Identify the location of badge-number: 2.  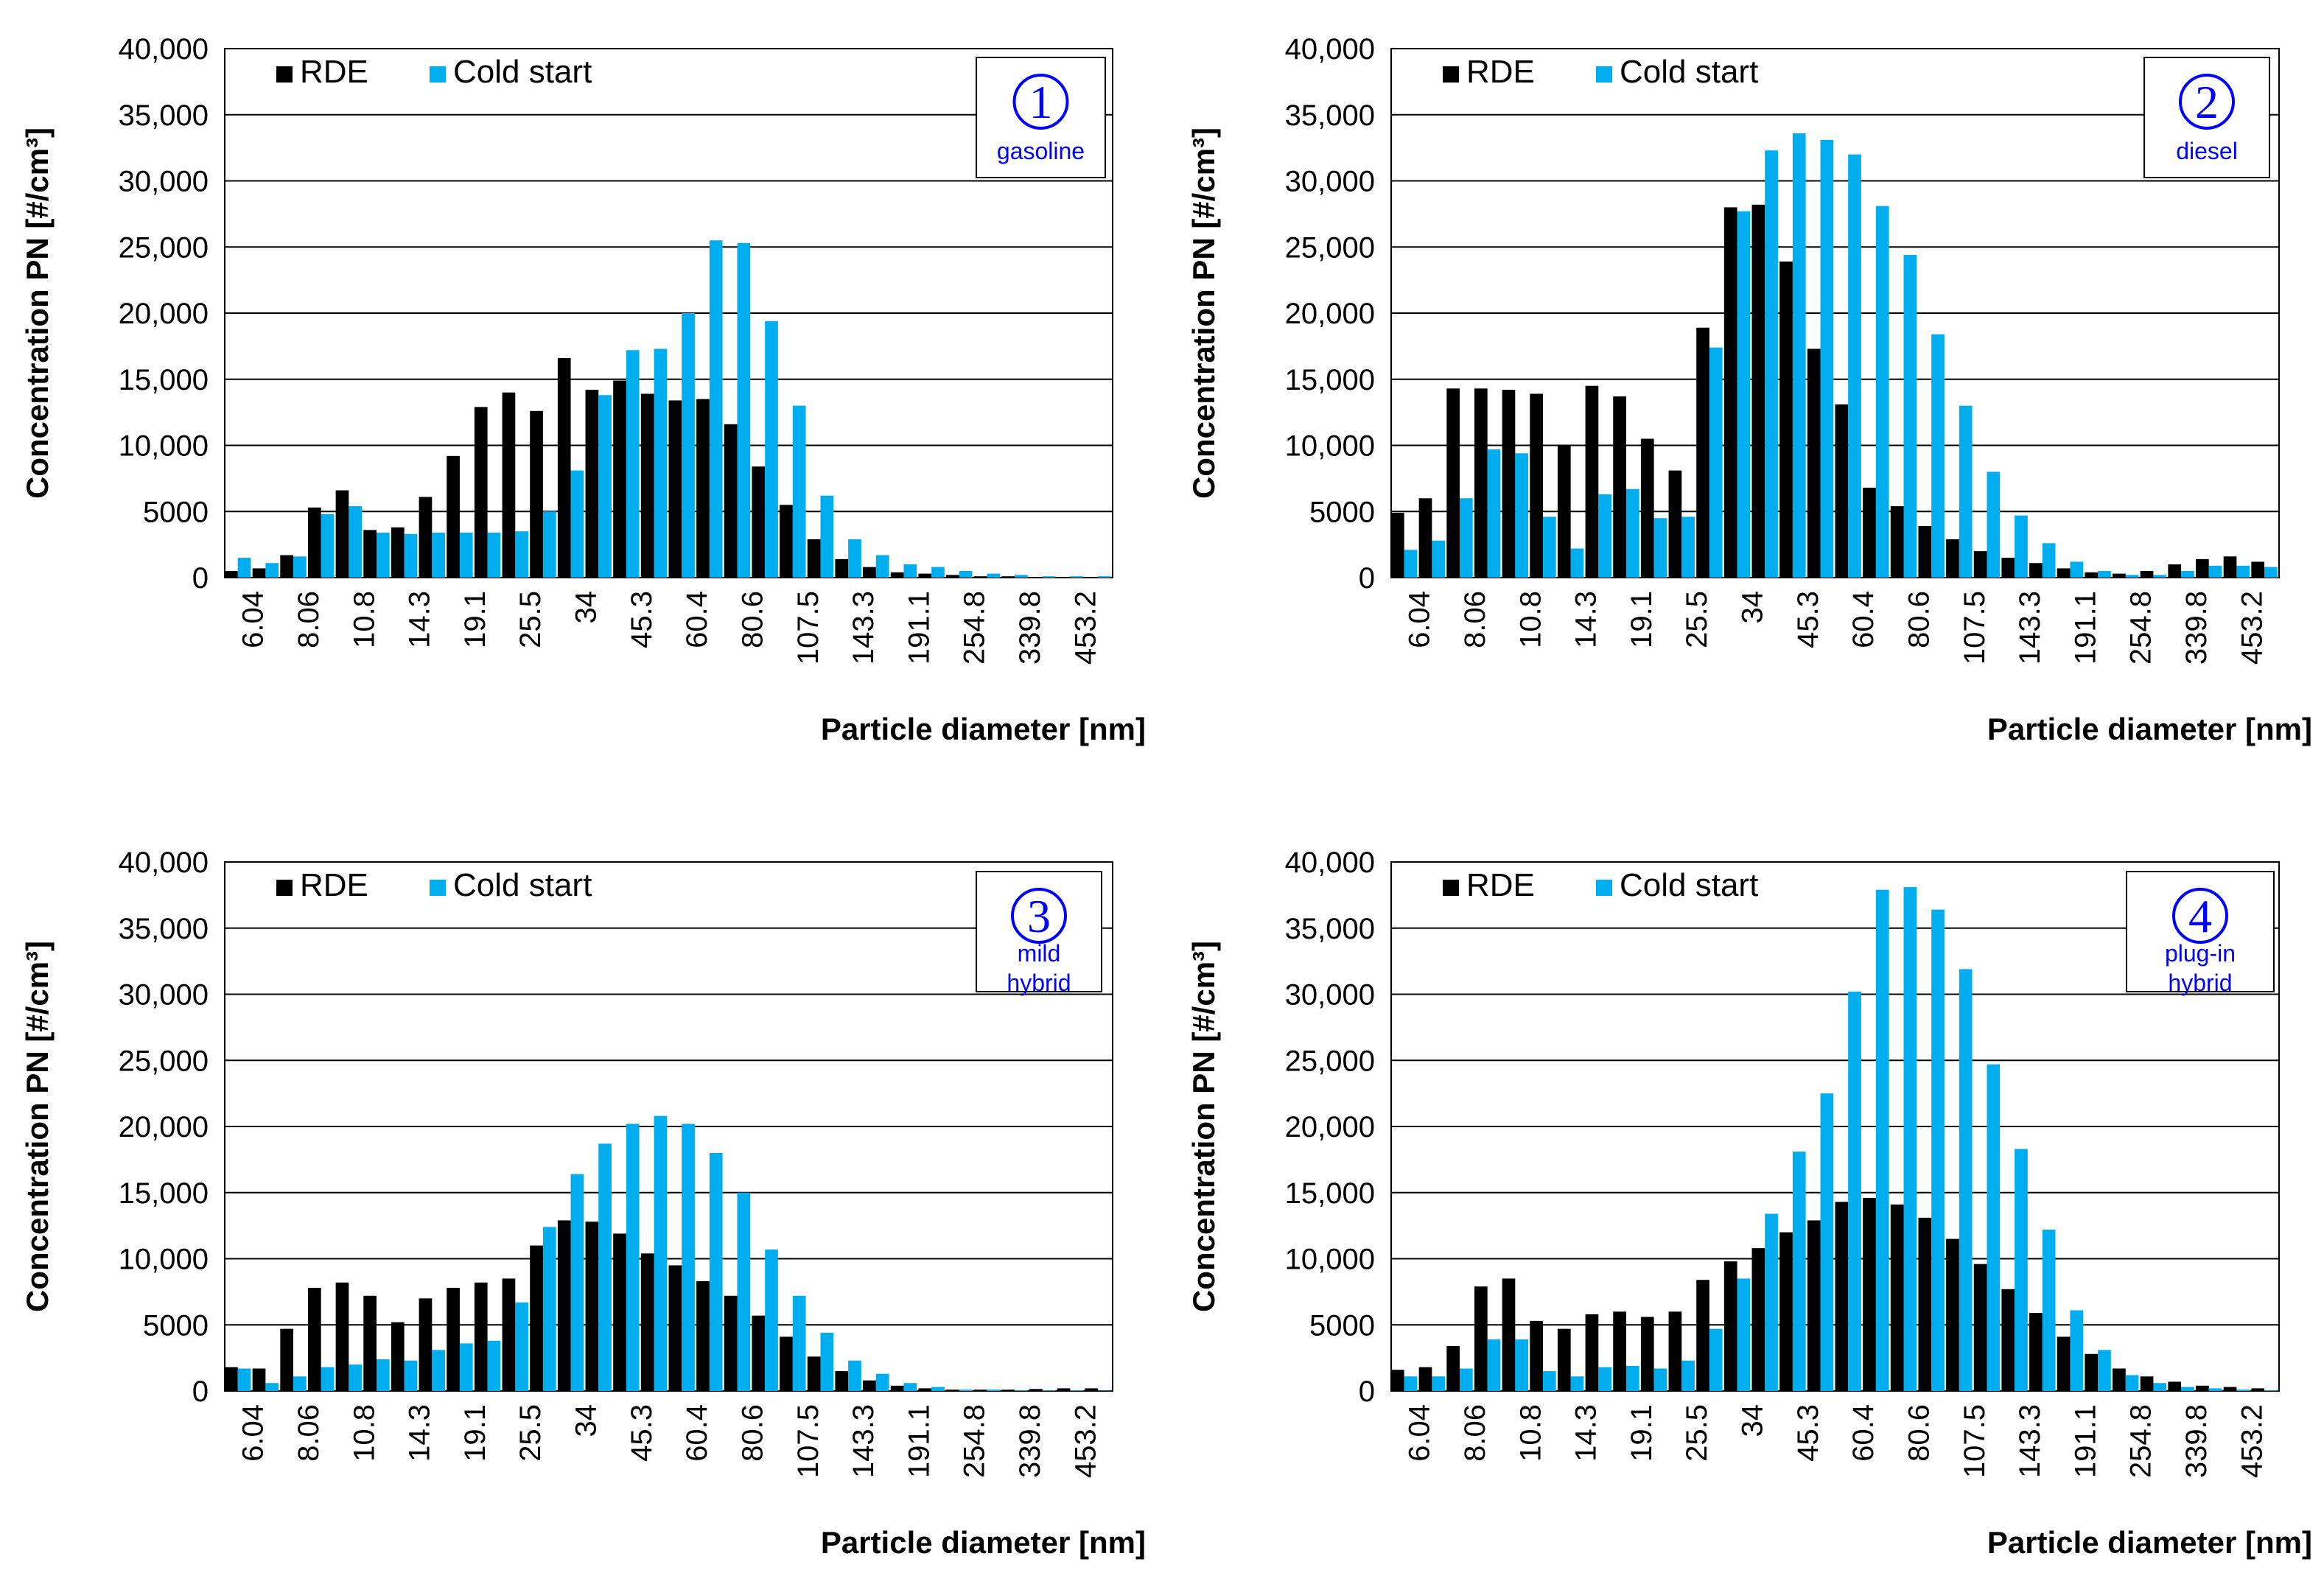
(2207, 102).